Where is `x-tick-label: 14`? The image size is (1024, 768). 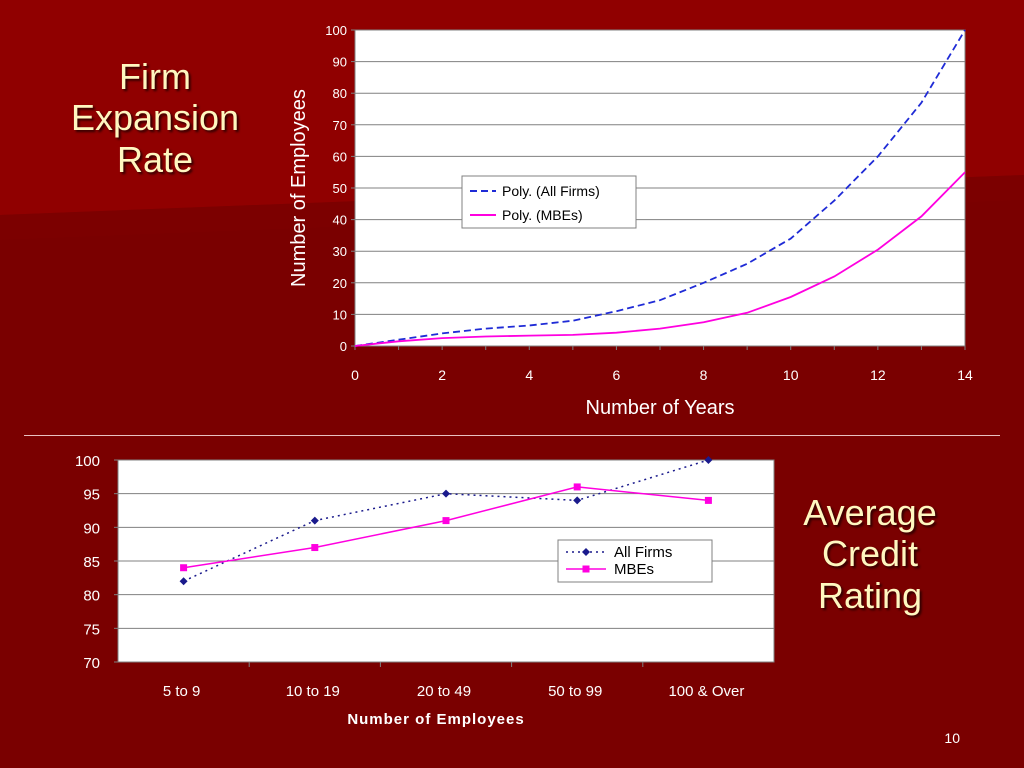 x-tick-label: 14 is located at coordinates (965, 375).